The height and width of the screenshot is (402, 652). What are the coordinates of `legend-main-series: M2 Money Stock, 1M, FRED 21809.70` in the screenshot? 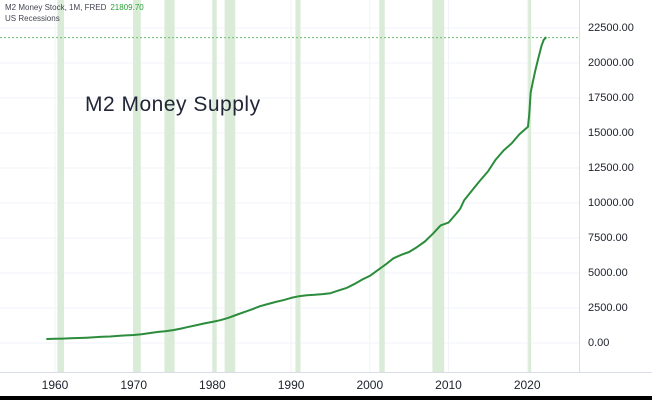 It's located at (74, 7).